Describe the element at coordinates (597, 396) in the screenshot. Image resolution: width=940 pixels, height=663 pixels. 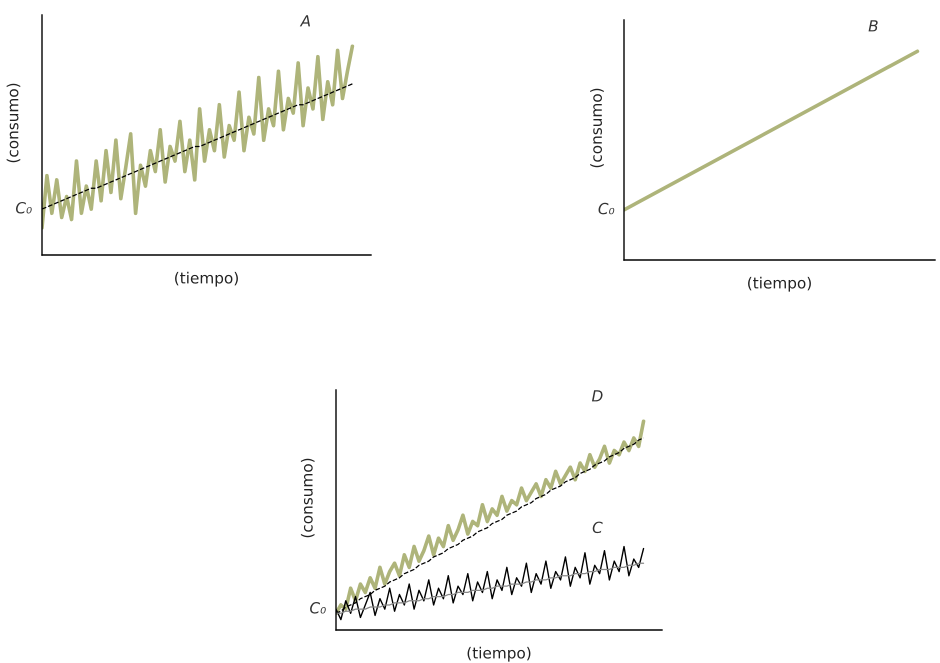
I see `text: D` at that location.